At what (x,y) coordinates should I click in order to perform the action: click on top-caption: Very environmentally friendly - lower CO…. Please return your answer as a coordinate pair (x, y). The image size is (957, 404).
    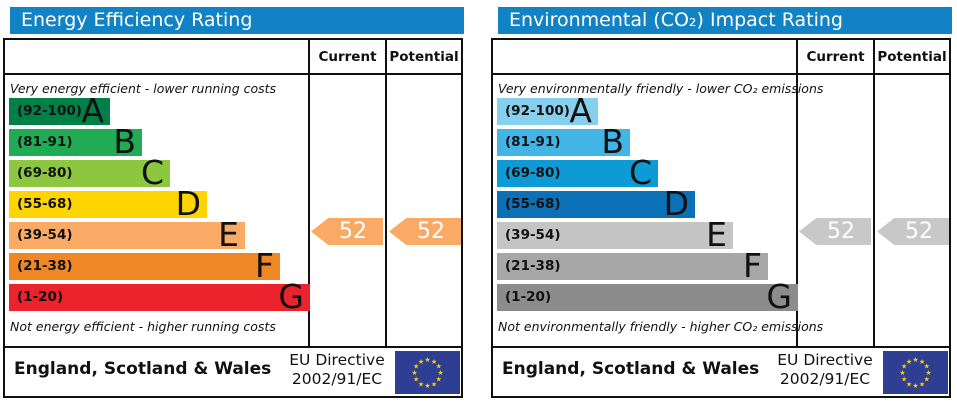
    Looking at the image, I should click on (661, 88).